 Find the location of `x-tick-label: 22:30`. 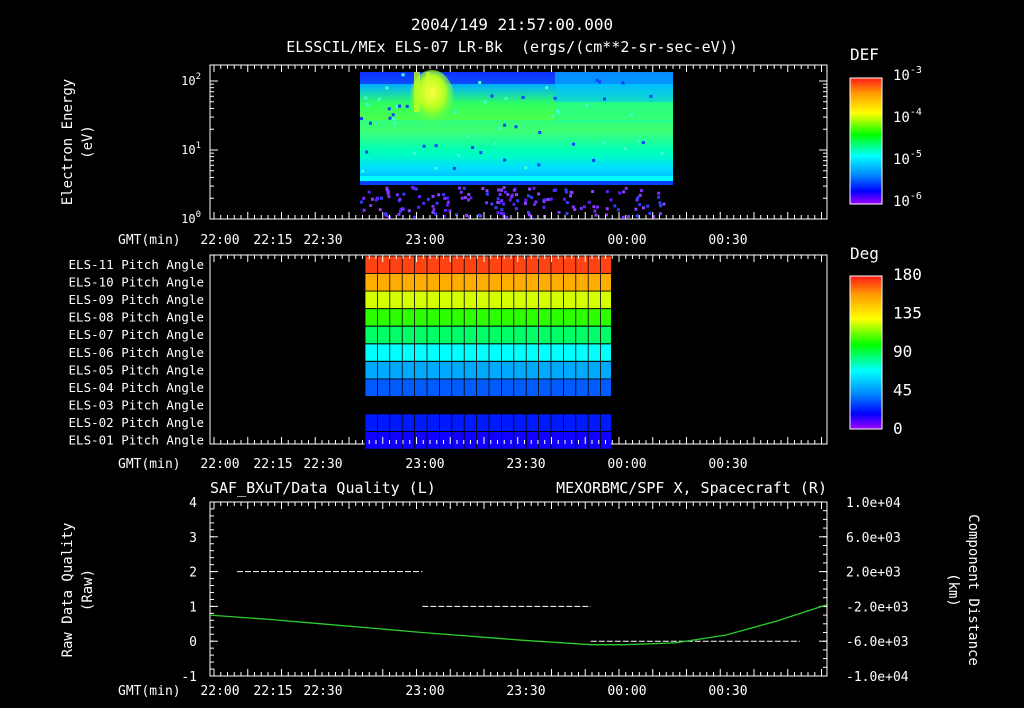

x-tick-label: 22:30 is located at coordinates (322, 464).